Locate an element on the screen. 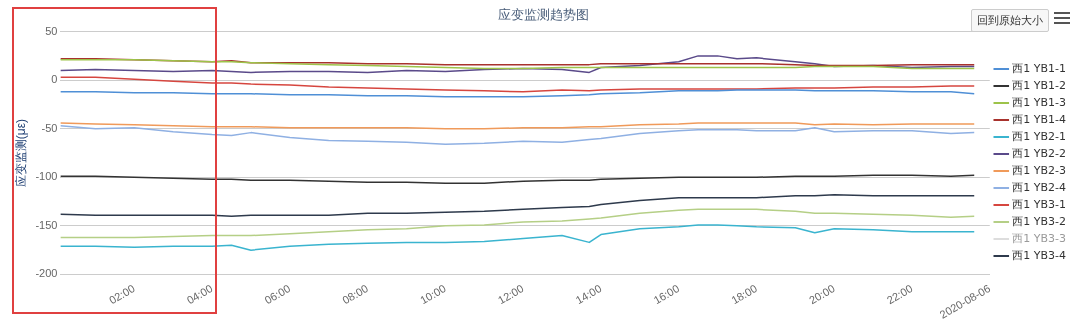 The height and width of the screenshot is (329, 1080). legend-label: 西1 YB2-3 is located at coordinates (1039, 170).